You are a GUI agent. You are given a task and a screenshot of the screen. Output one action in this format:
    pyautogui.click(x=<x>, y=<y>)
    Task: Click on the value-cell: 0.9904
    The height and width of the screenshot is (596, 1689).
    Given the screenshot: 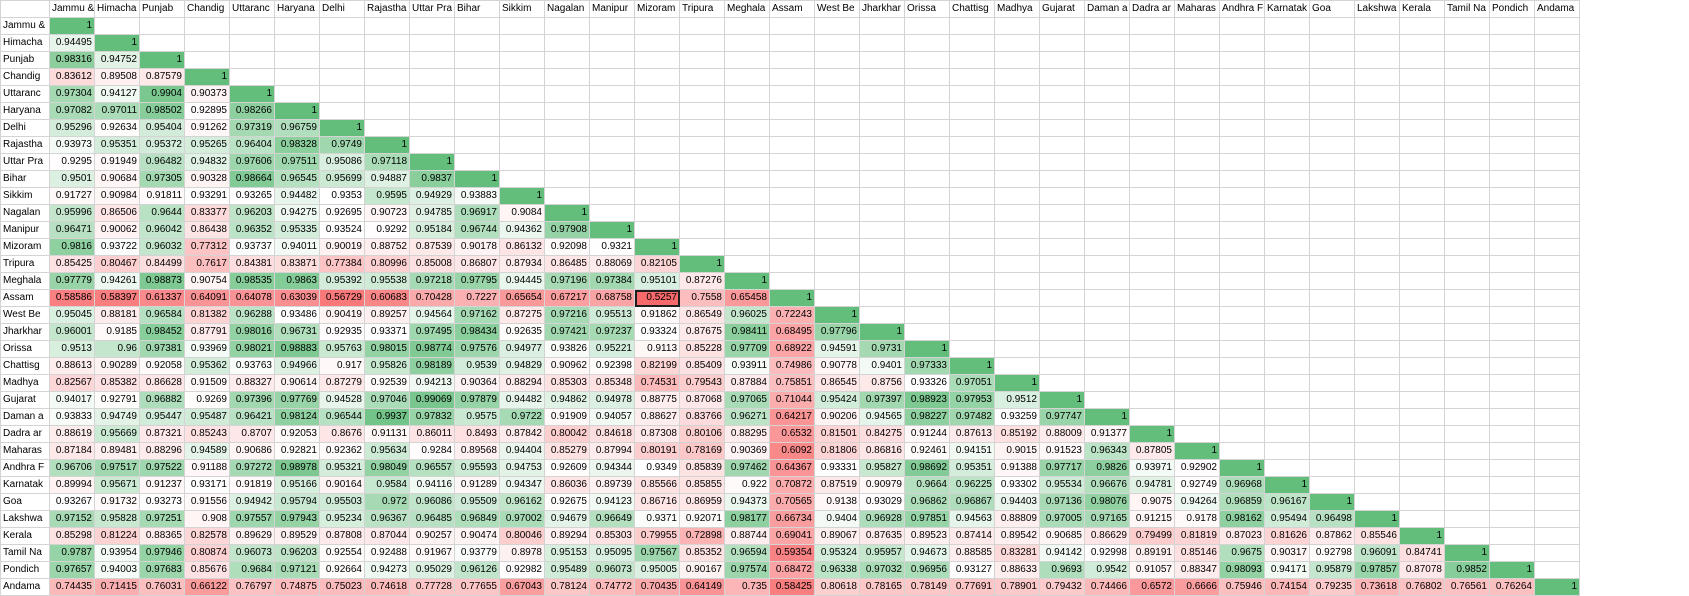 What is the action you would take?
    pyautogui.click(x=162, y=94)
    